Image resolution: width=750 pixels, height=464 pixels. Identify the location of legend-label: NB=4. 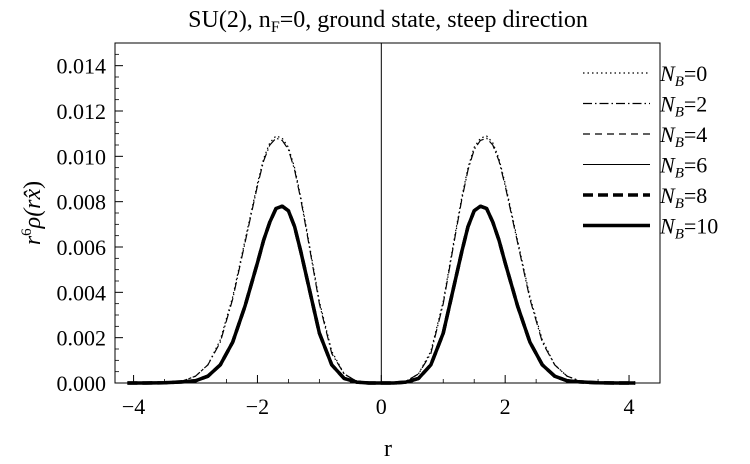
(683, 136).